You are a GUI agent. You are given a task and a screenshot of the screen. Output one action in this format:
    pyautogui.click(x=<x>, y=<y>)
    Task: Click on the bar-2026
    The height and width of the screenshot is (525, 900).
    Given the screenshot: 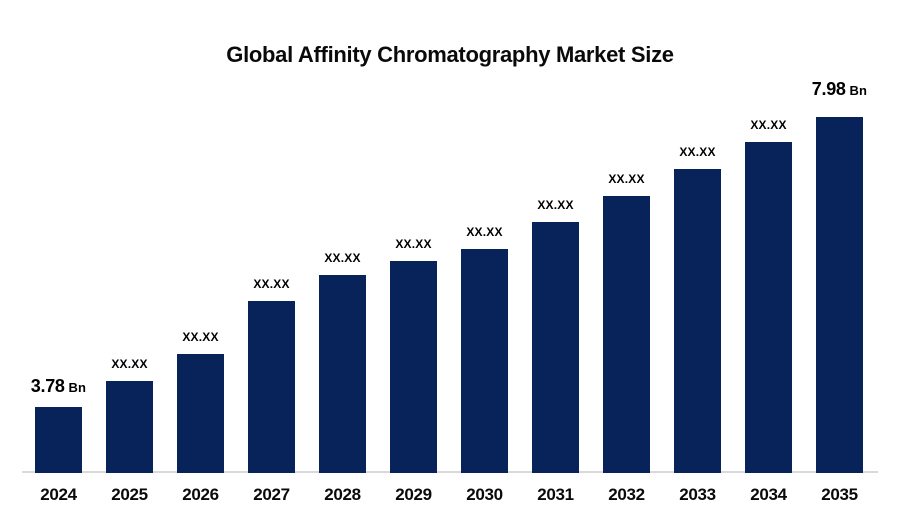 What is the action you would take?
    pyautogui.click(x=200, y=413)
    